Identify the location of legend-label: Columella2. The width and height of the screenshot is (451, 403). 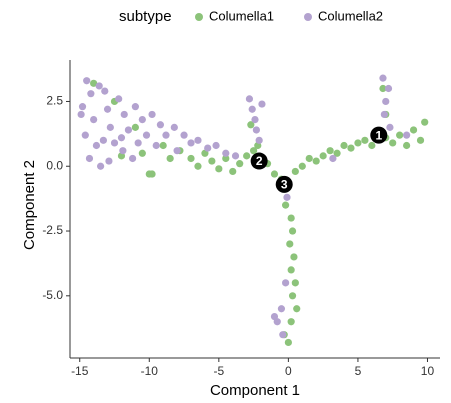
(350, 15).